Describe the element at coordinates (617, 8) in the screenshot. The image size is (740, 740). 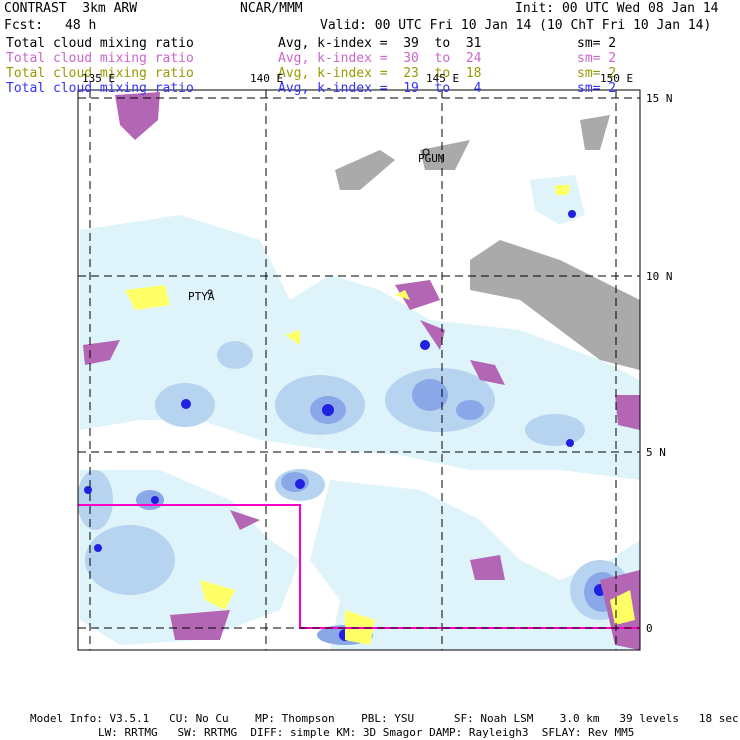
I see `init-time: Init: 00 UTC Wed 08 Jan 14` at that location.